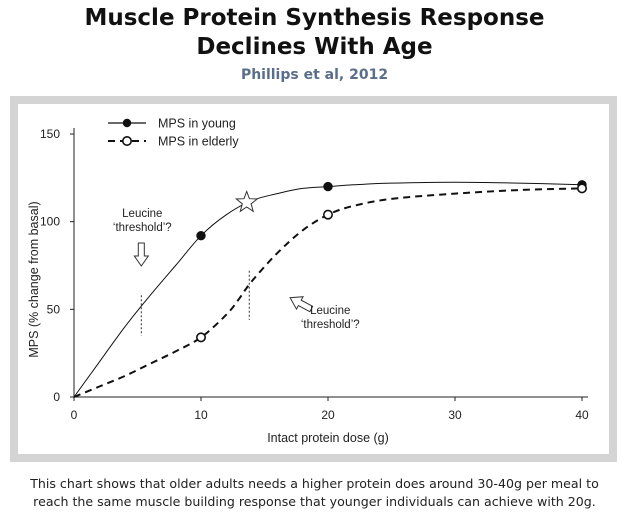  What do you see at coordinates (197, 124) in the screenshot?
I see `legend-young-label: MPS in young` at bounding box center [197, 124].